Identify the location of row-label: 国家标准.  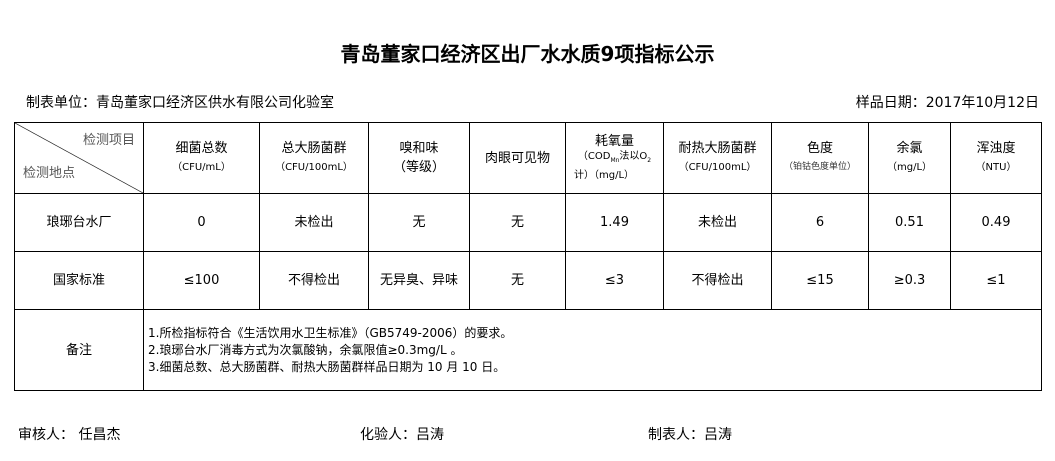
(79, 280).